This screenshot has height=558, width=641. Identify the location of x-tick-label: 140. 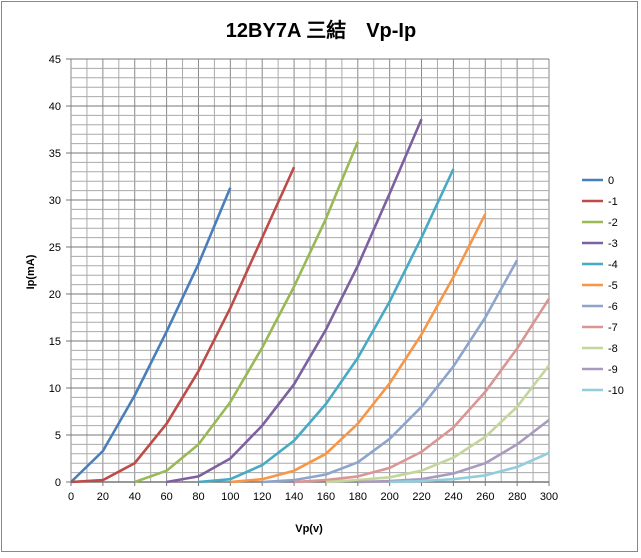
(294, 497).